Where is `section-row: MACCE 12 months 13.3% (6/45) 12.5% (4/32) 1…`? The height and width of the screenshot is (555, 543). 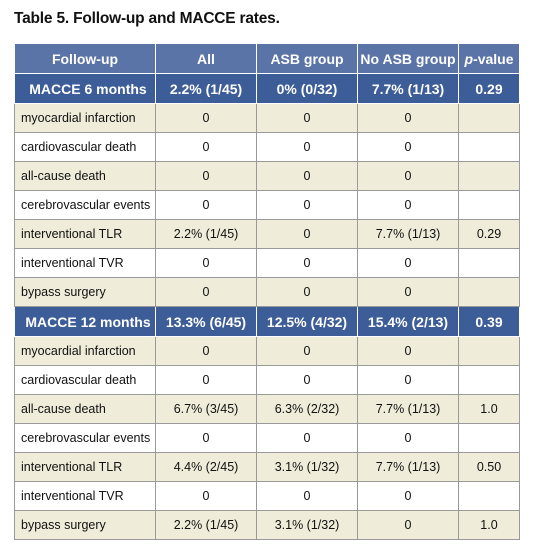 section-row: MACCE 12 months 13.3% (6/45) 12.5% (4/32) 1… is located at coordinates (267, 321).